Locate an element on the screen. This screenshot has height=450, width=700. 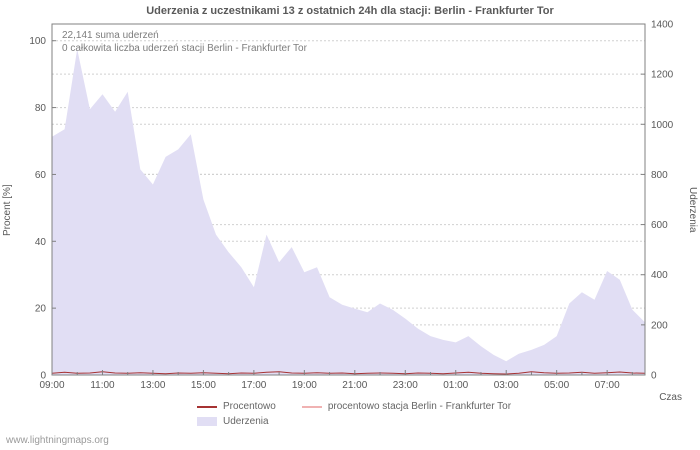
svg-text: 20 is located at coordinates (41, 309).